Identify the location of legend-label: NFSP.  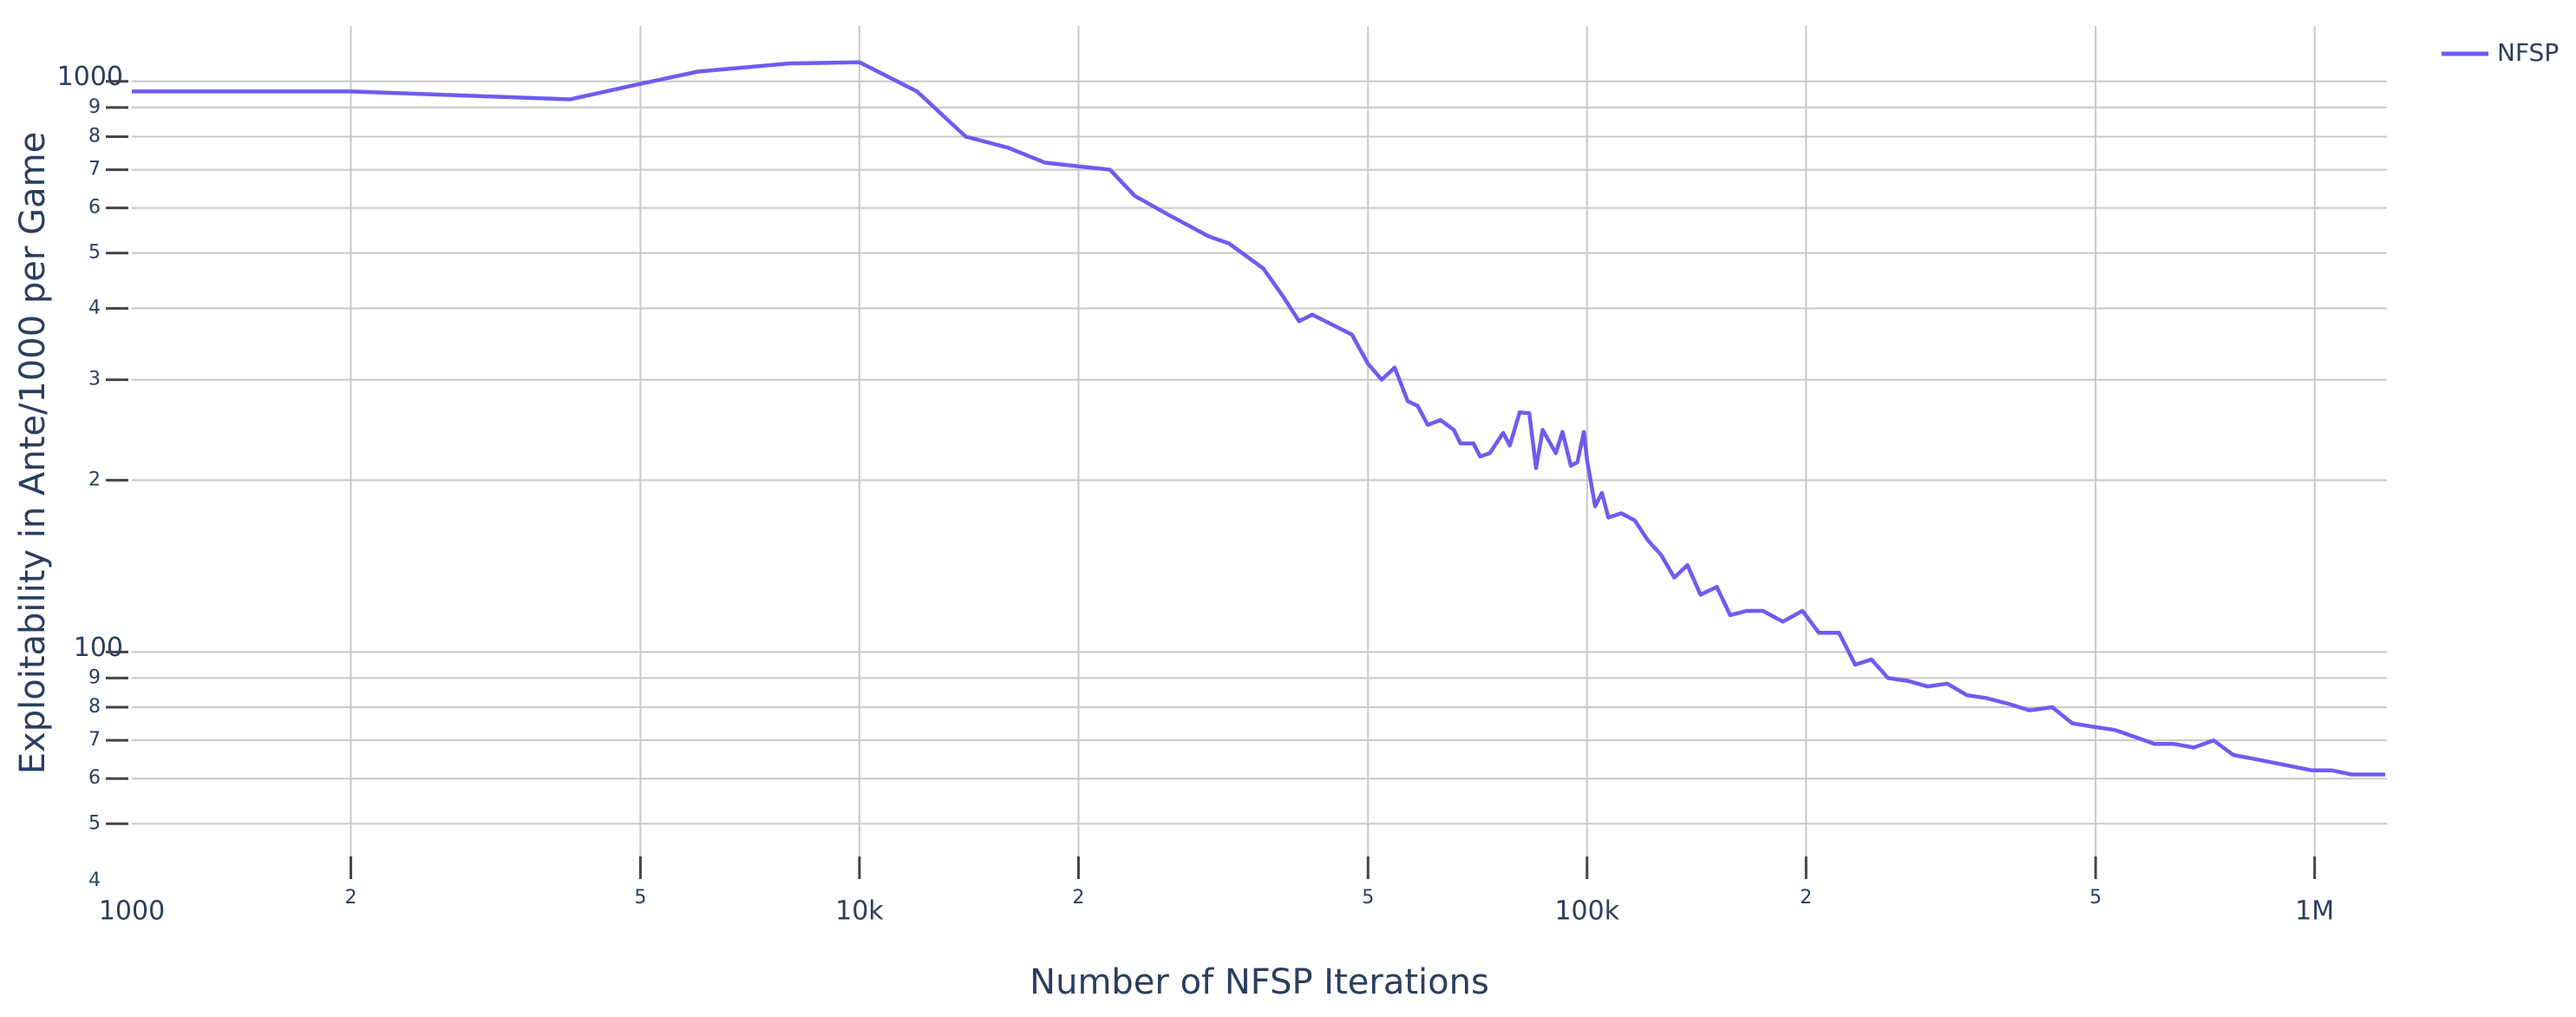
(2528, 52).